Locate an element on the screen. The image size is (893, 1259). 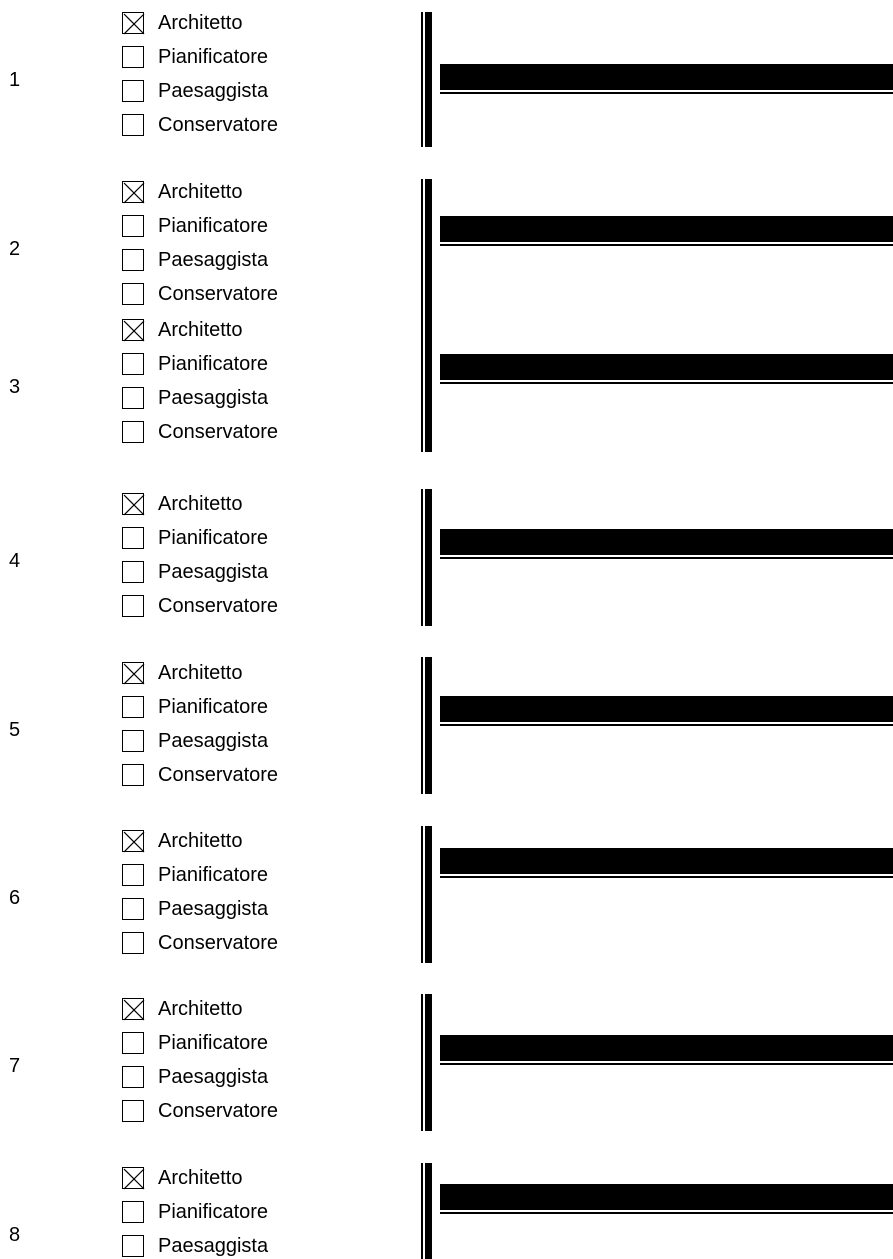
row-number: 5 is located at coordinates (15, 730).